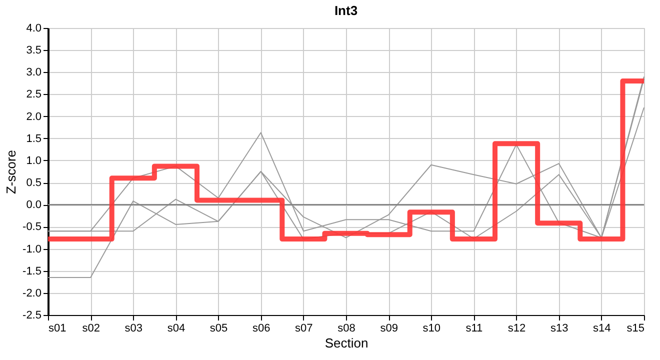 Image resolution: width=660 pixels, height=360 pixels. What do you see at coordinates (602, 328) in the screenshot?
I see `x-tick-label: s14` at bounding box center [602, 328].